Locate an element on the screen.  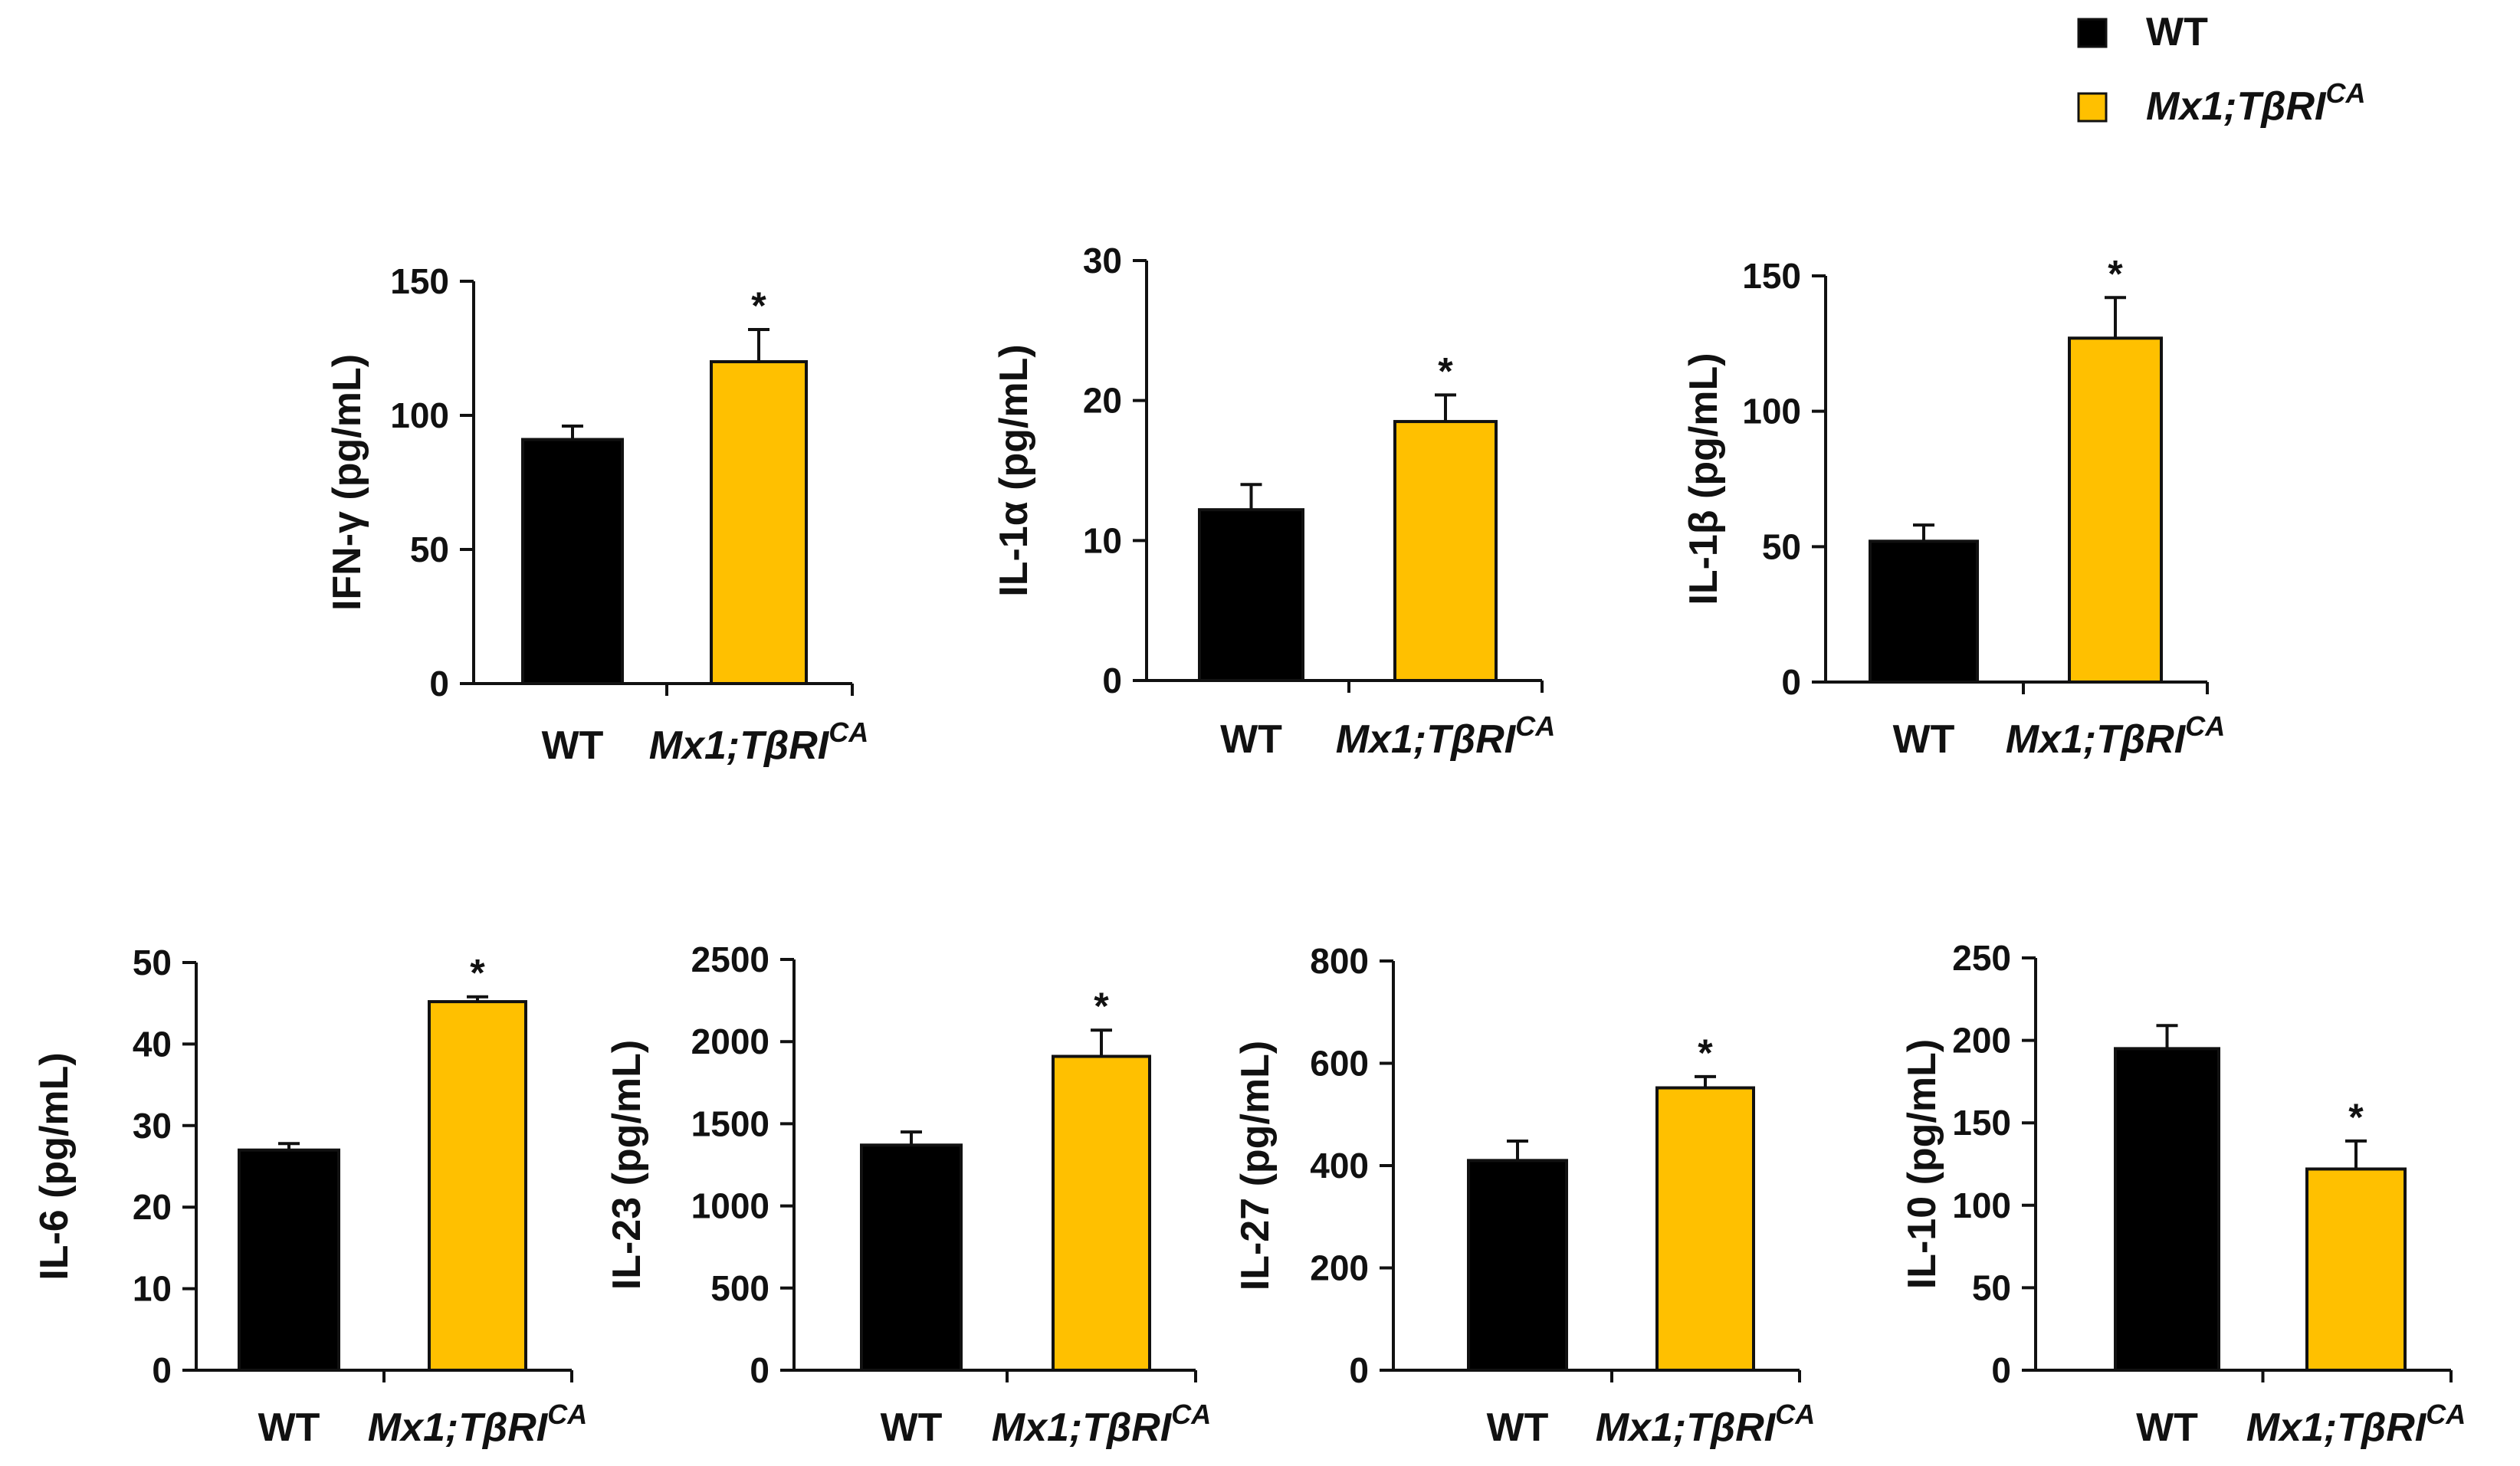
chart-panel: * 0 10 20 30 40 50 IL-6 (pg/mL) WT Mx1;TβRICA is located at coordinates (309, 1197).